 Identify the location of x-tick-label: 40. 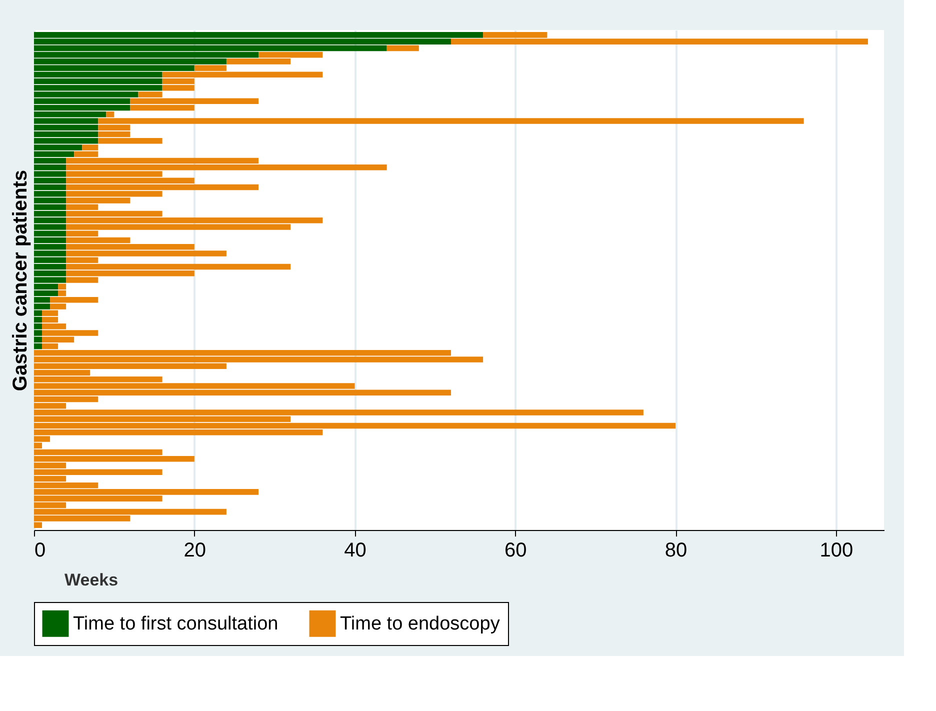
(355, 551).